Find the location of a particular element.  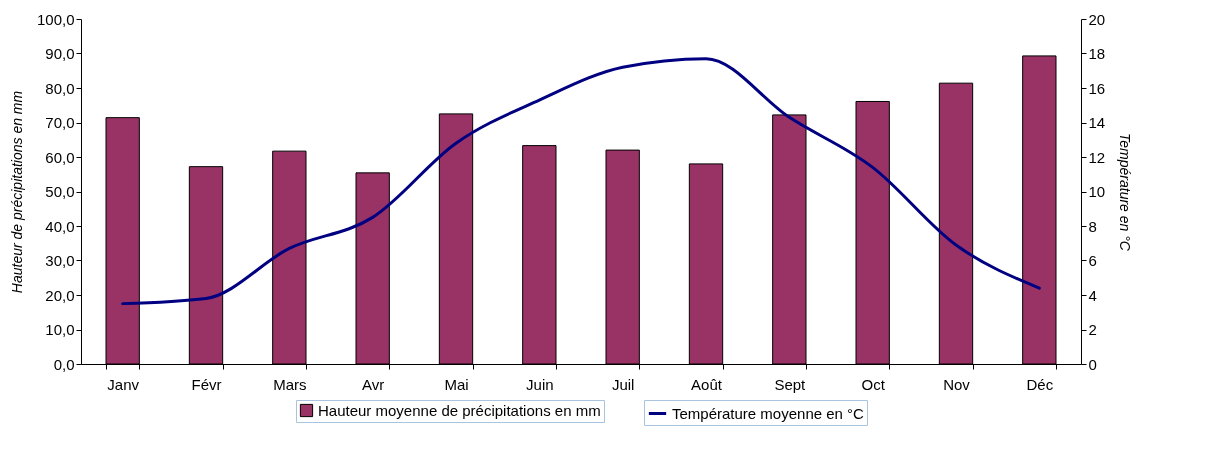

legend-label: Température moyenne en °C is located at coordinates (768, 413).